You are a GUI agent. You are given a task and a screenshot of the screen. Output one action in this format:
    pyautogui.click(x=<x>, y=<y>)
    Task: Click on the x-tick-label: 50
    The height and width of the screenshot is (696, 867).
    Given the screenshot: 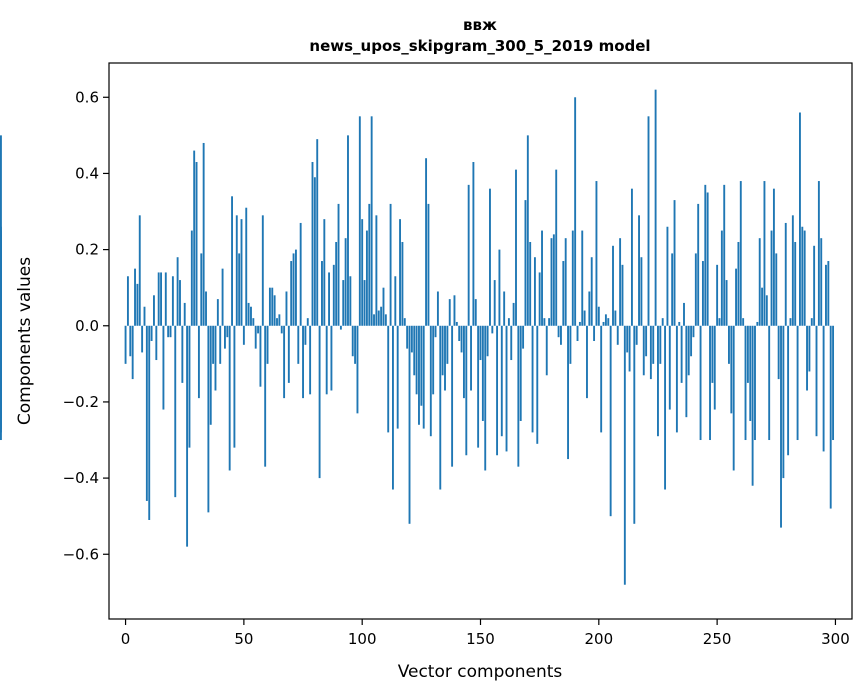 What is the action you would take?
    pyautogui.click(x=243, y=639)
    